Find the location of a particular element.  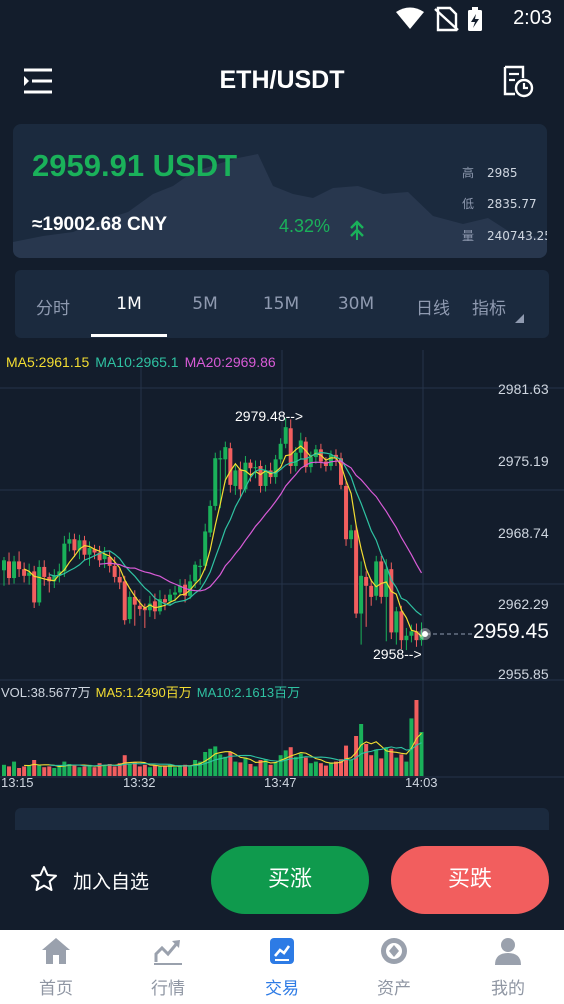

ma10-value: MA10:2965.1 is located at coordinates (137, 362).